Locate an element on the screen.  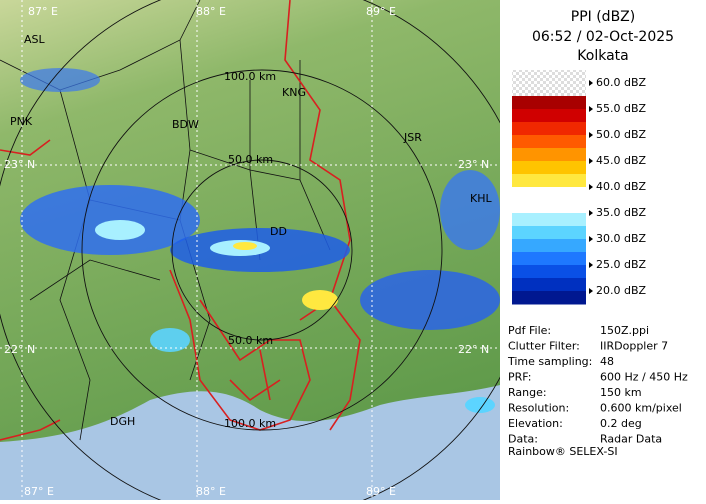
info-label: Resolution: is located at coordinates (538, 408).